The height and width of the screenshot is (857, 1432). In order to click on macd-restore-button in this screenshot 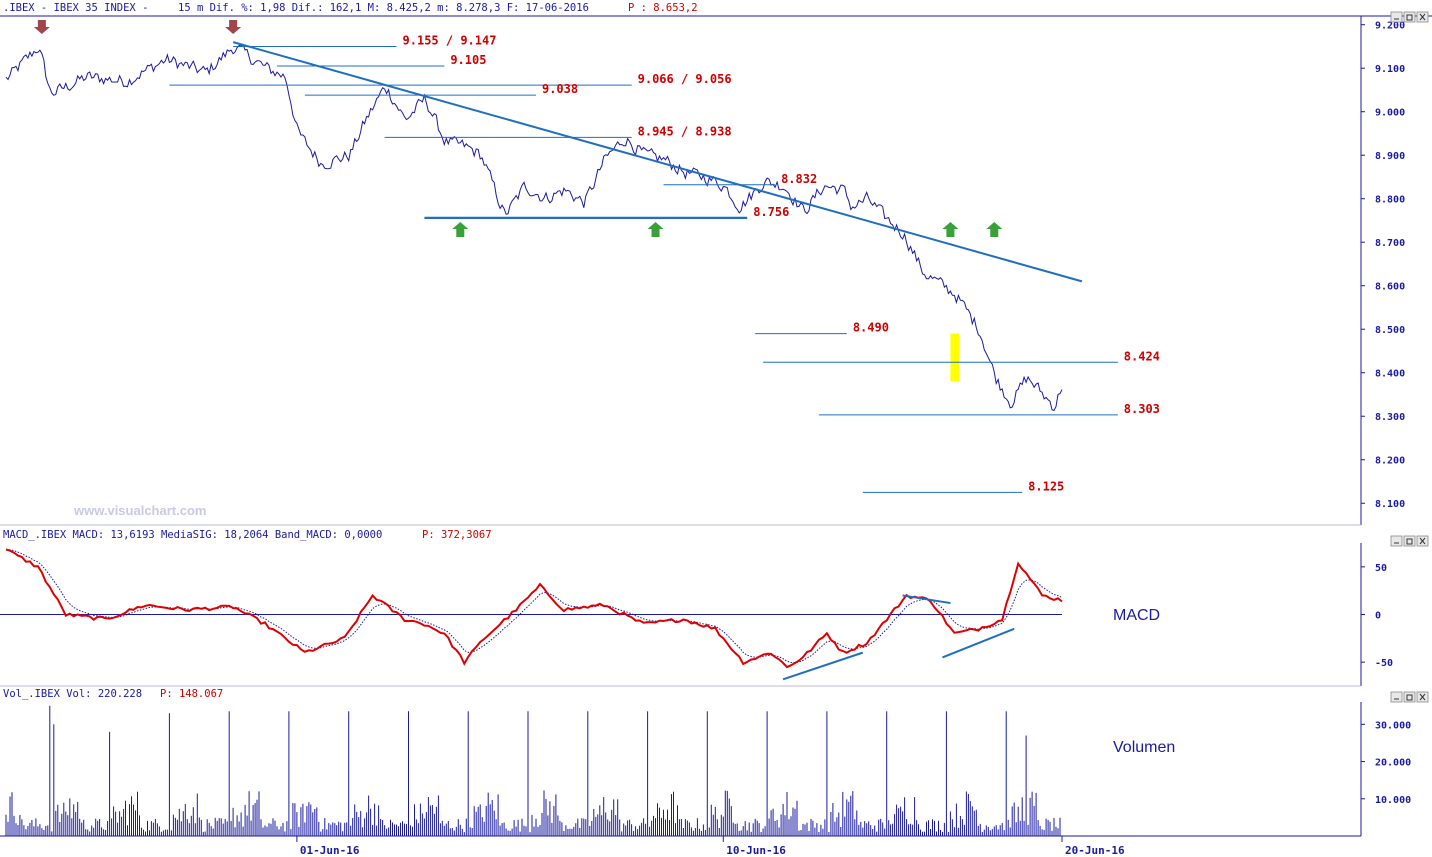, I will do `click(1409, 541)`.